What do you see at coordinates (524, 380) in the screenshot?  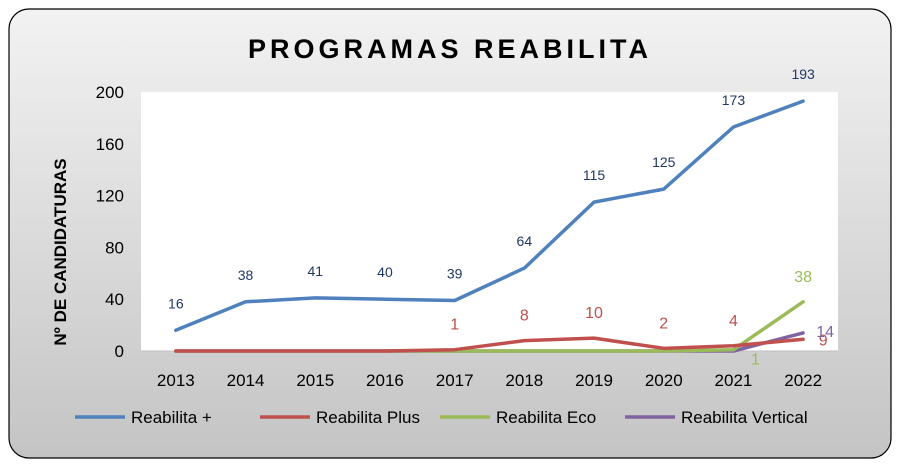 I see `x-tick-label: 2018` at bounding box center [524, 380].